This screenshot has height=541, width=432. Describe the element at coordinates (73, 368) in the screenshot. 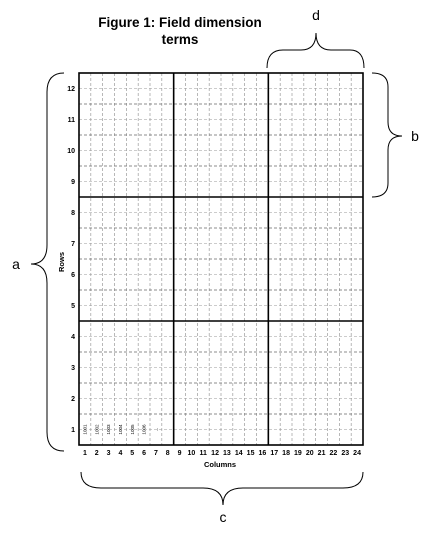

I see `row-tick-label: 3` at that location.